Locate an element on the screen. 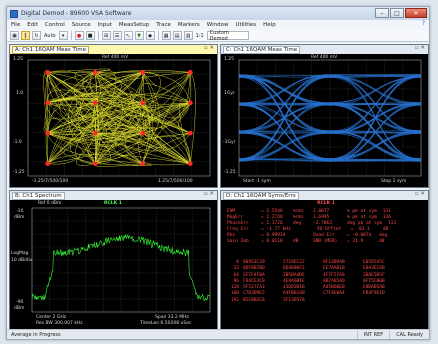  tile2-icon: ▤ is located at coordinates (177, 35).